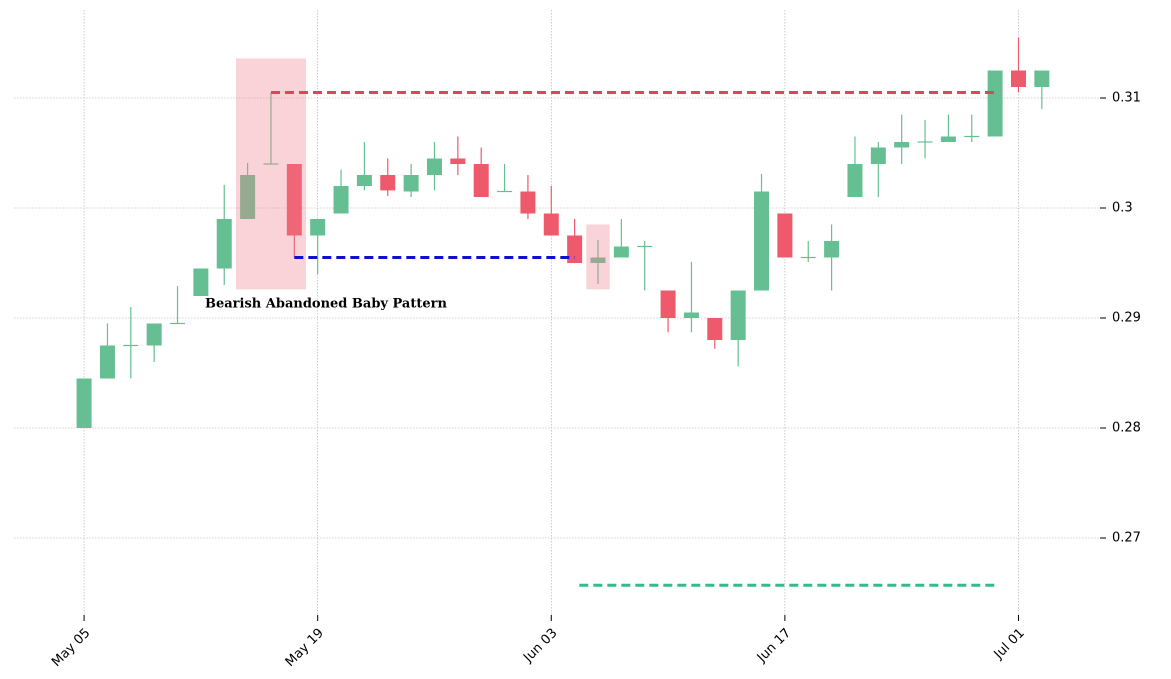  What do you see at coordinates (71, 648) in the screenshot?
I see `x-tick-label: May 05` at bounding box center [71, 648].